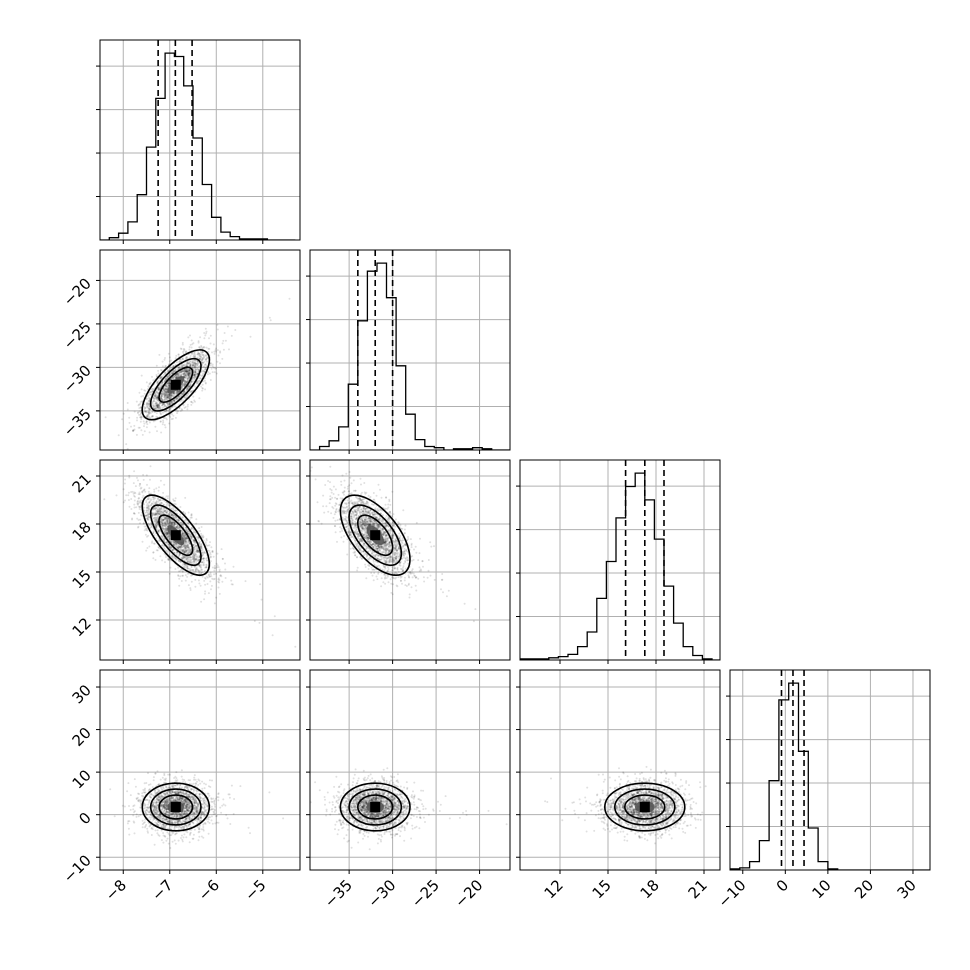 This screenshot has height=970, width=970. I want to click on panel-3-0: −8 −7 −6 −5 −10 0 10 20 30, so click(180, 786).